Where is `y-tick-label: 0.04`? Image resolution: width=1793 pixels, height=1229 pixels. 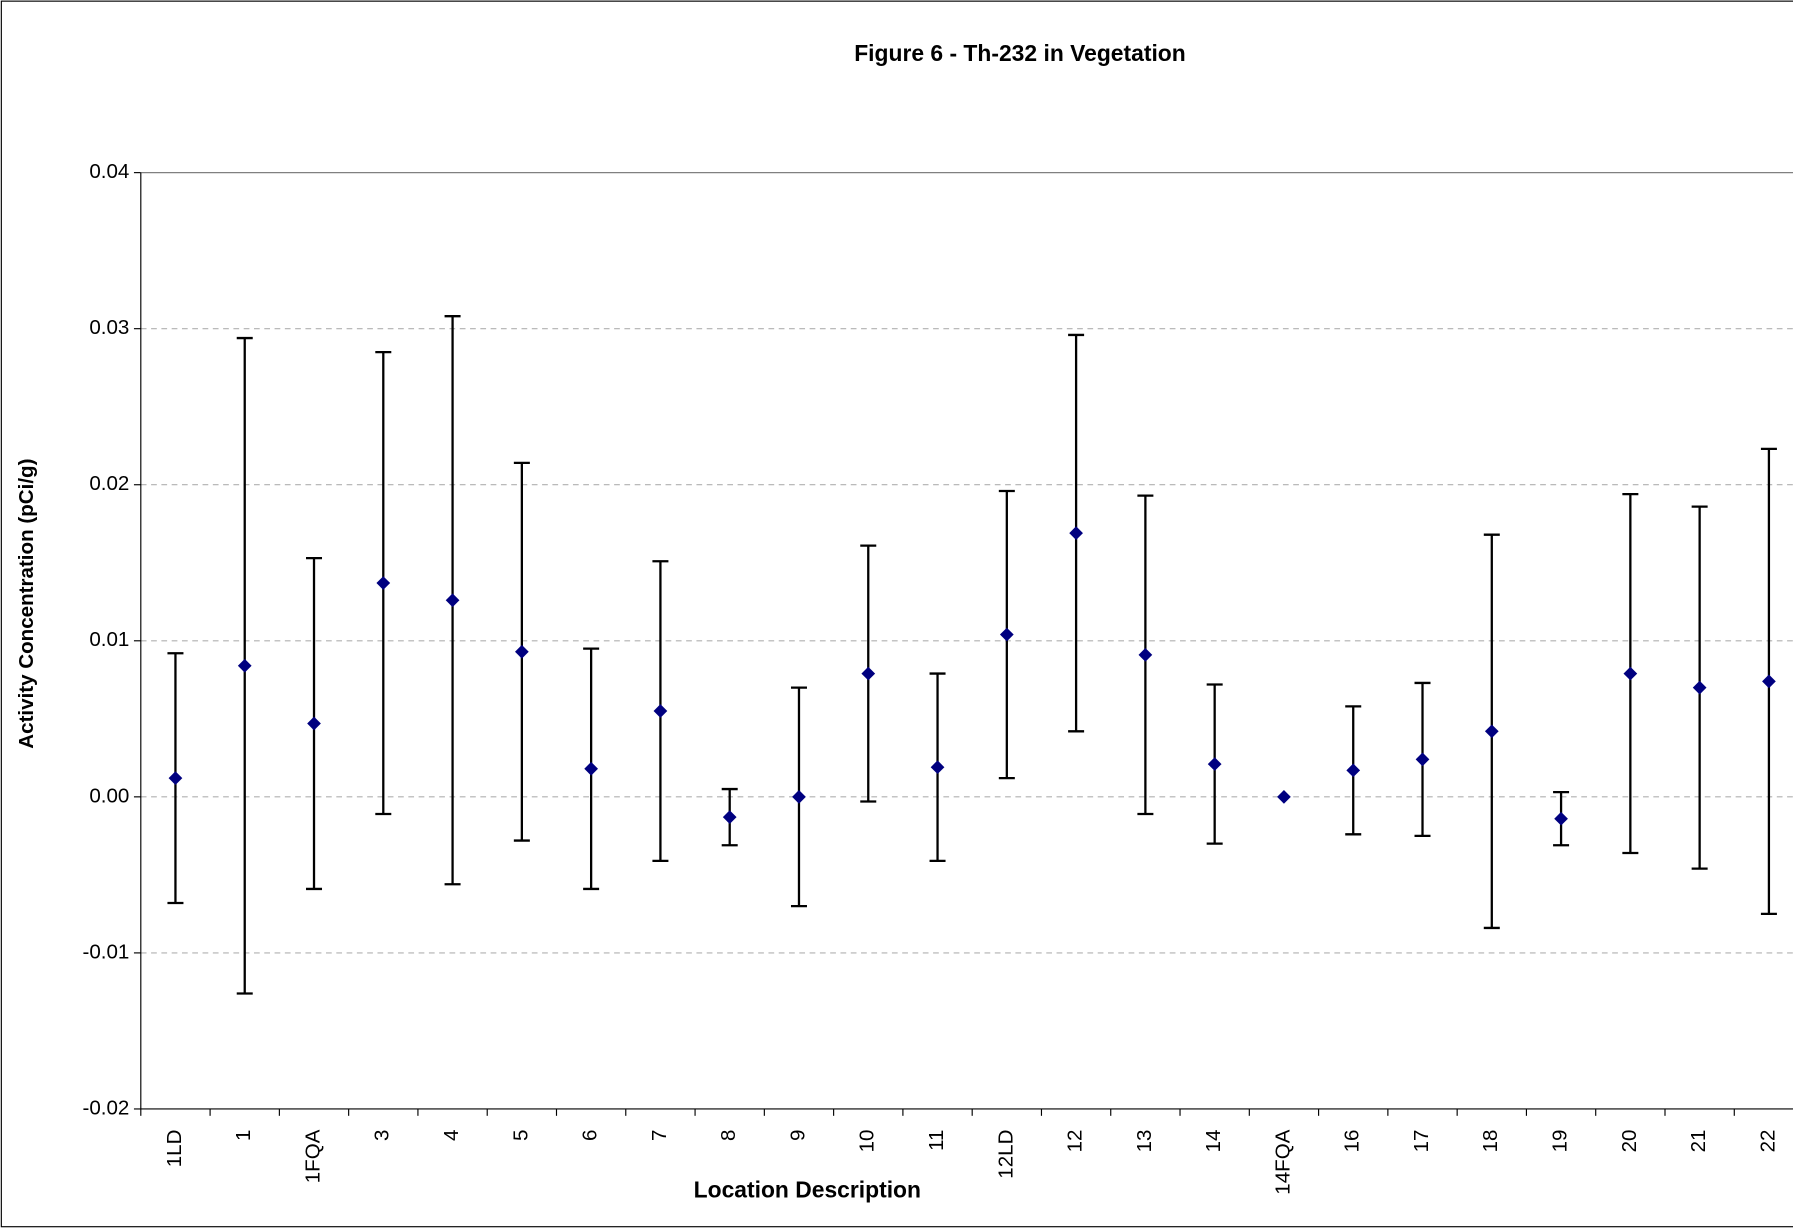
y-tick-label: 0.04 is located at coordinates (109, 171).